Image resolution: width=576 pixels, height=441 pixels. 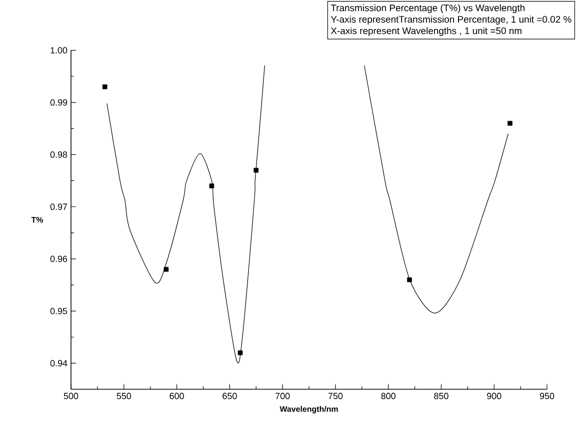 What do you see at coordinates (177, 396) in the screenshot?
I see `x-tick-label: 600` at bounding box center [177, 396].